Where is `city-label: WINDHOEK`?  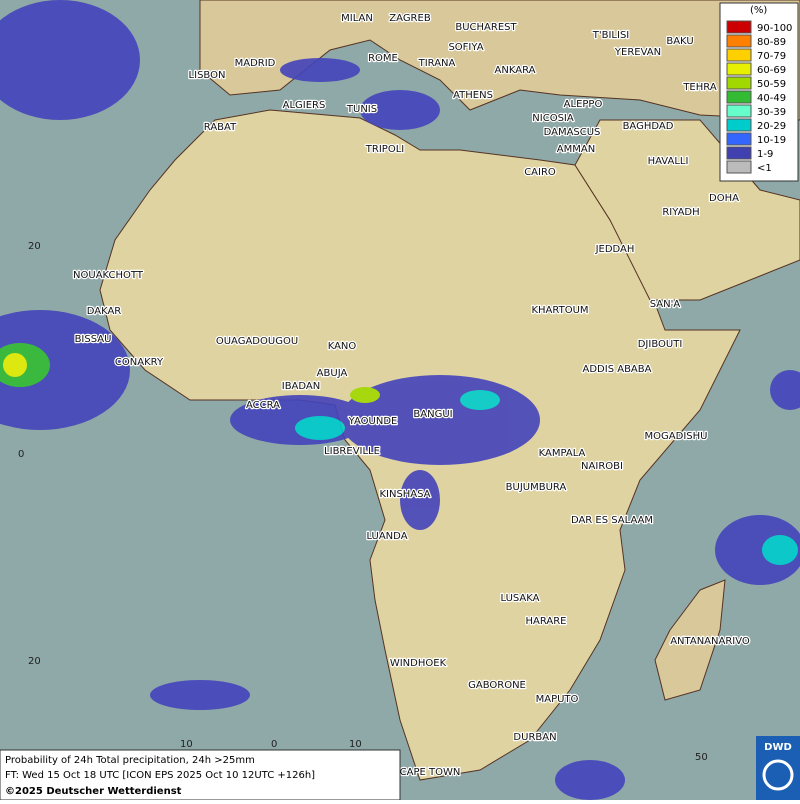 city-label: WINDHOEK is located at coordinates (418, 663).